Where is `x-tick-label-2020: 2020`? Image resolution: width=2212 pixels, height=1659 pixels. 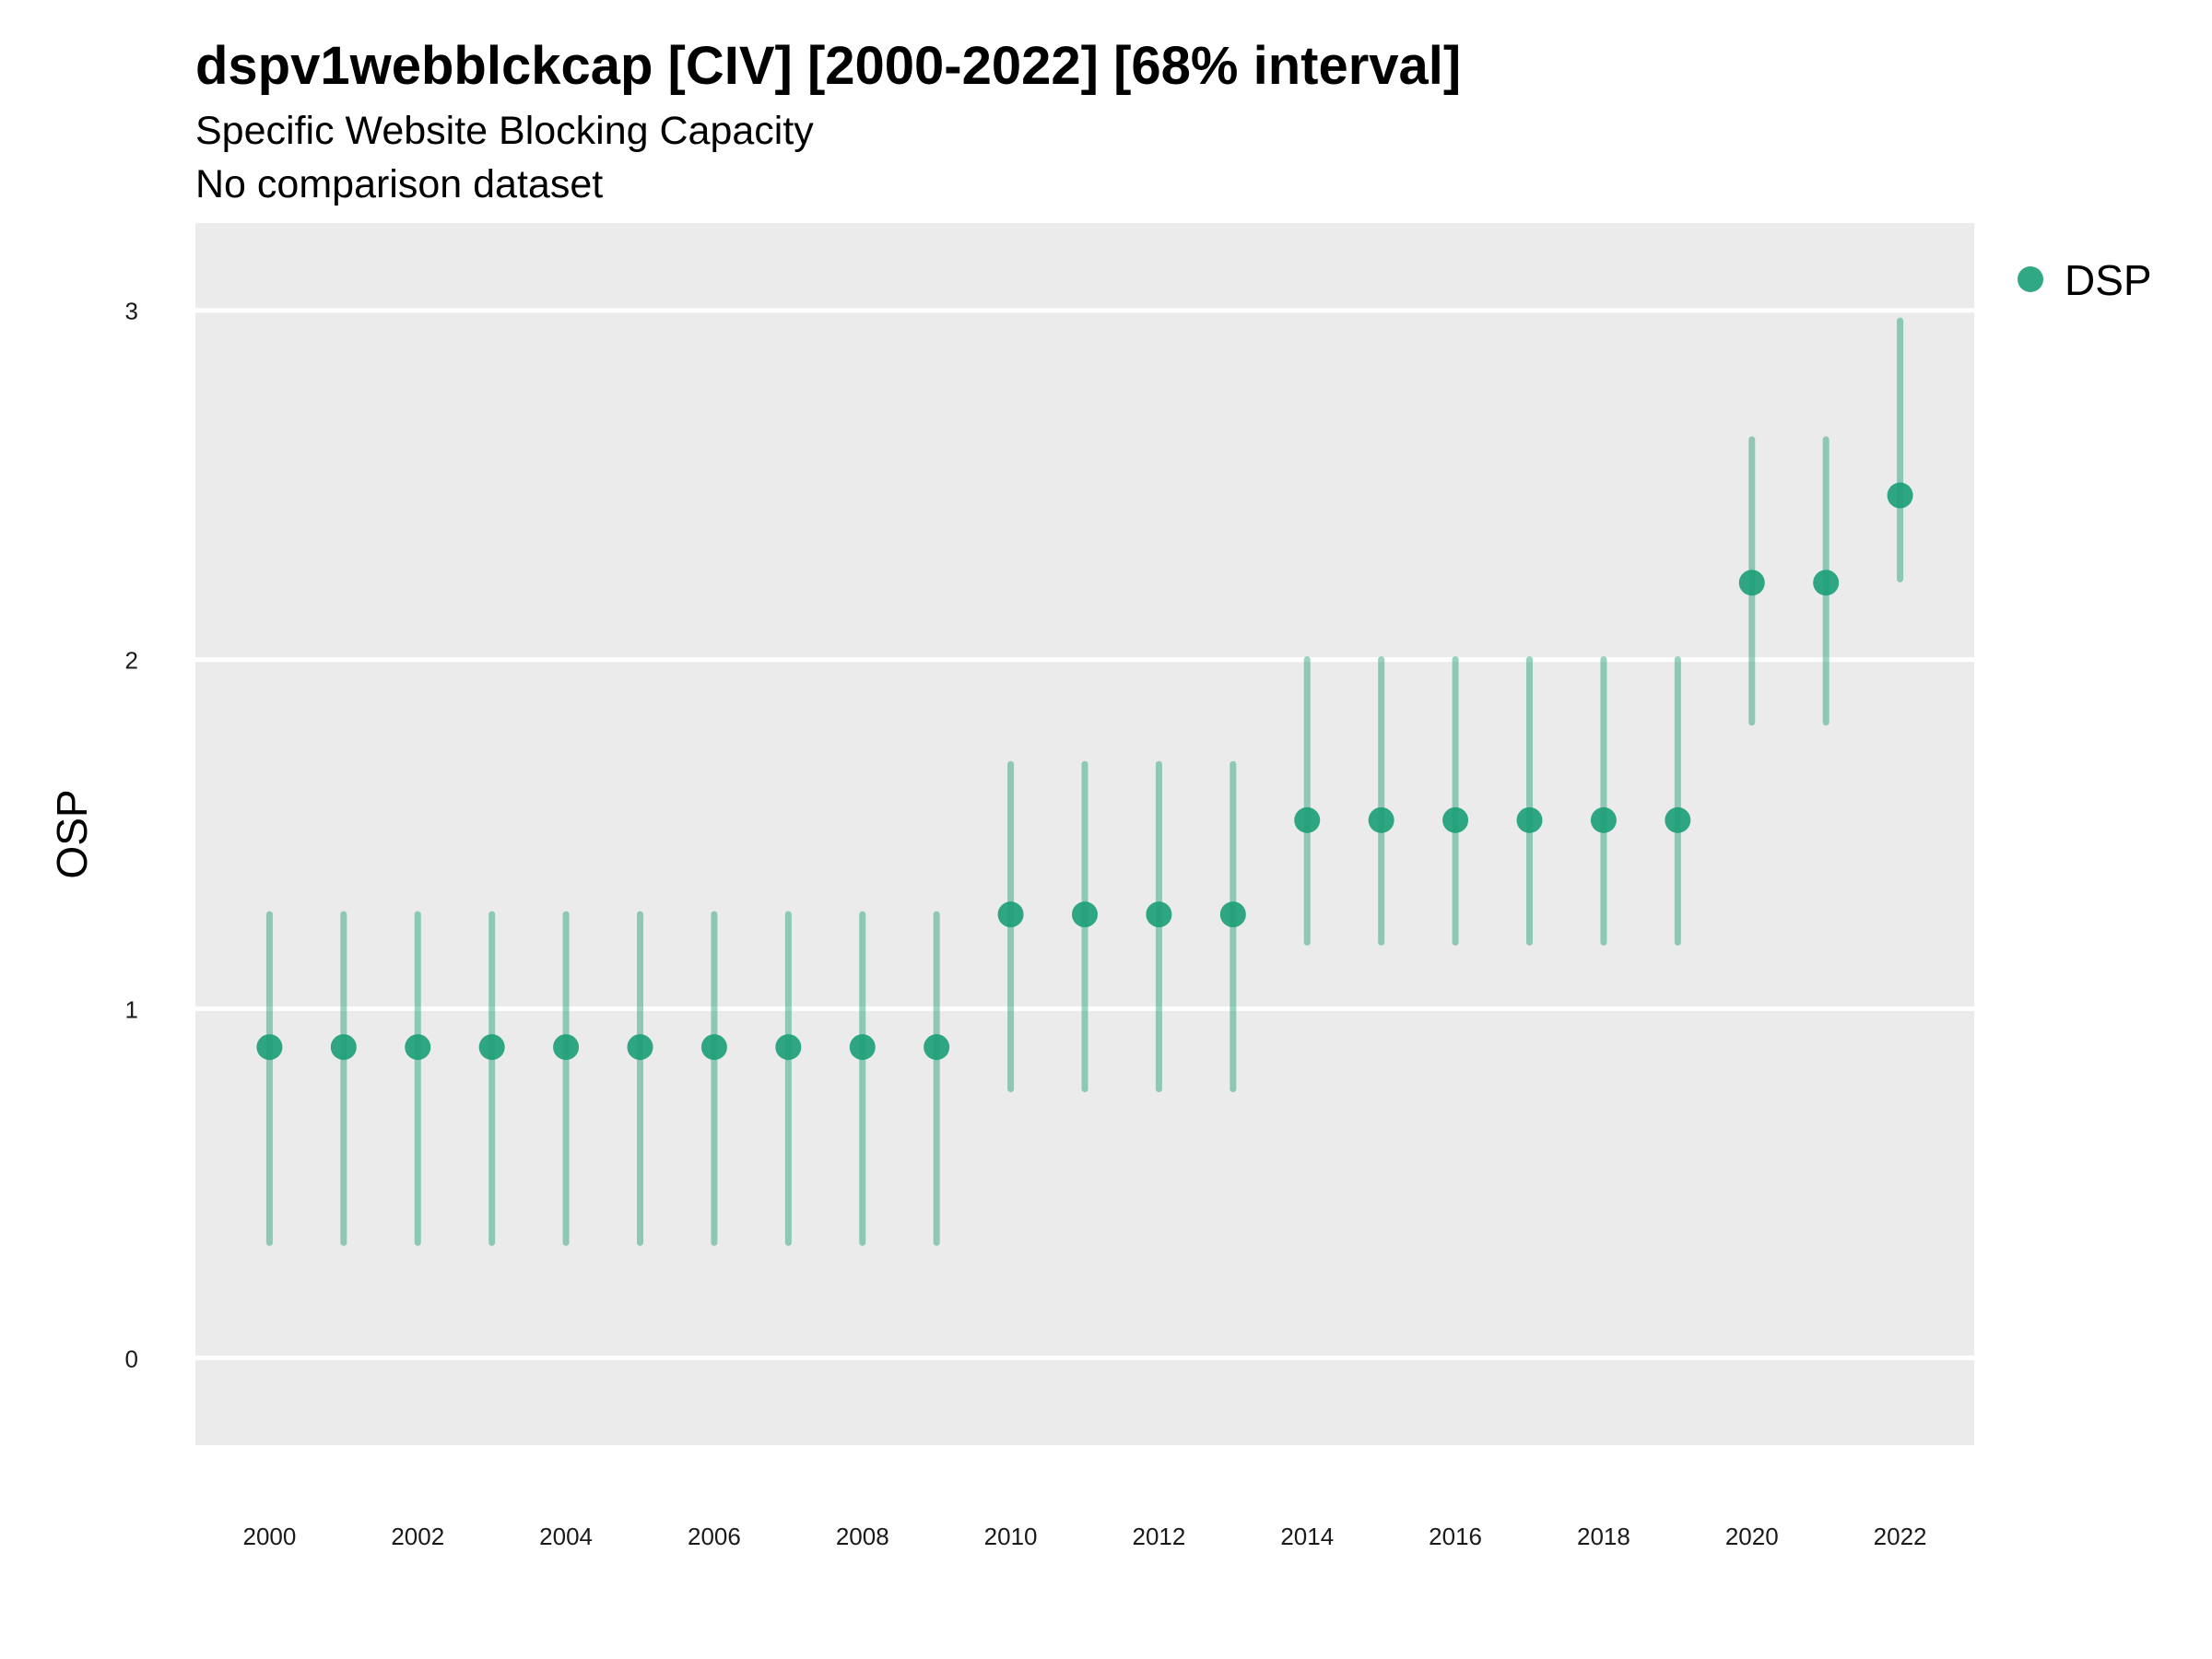
x-tick-label-2020: 2020 is located at coordinates (1752, 1536).